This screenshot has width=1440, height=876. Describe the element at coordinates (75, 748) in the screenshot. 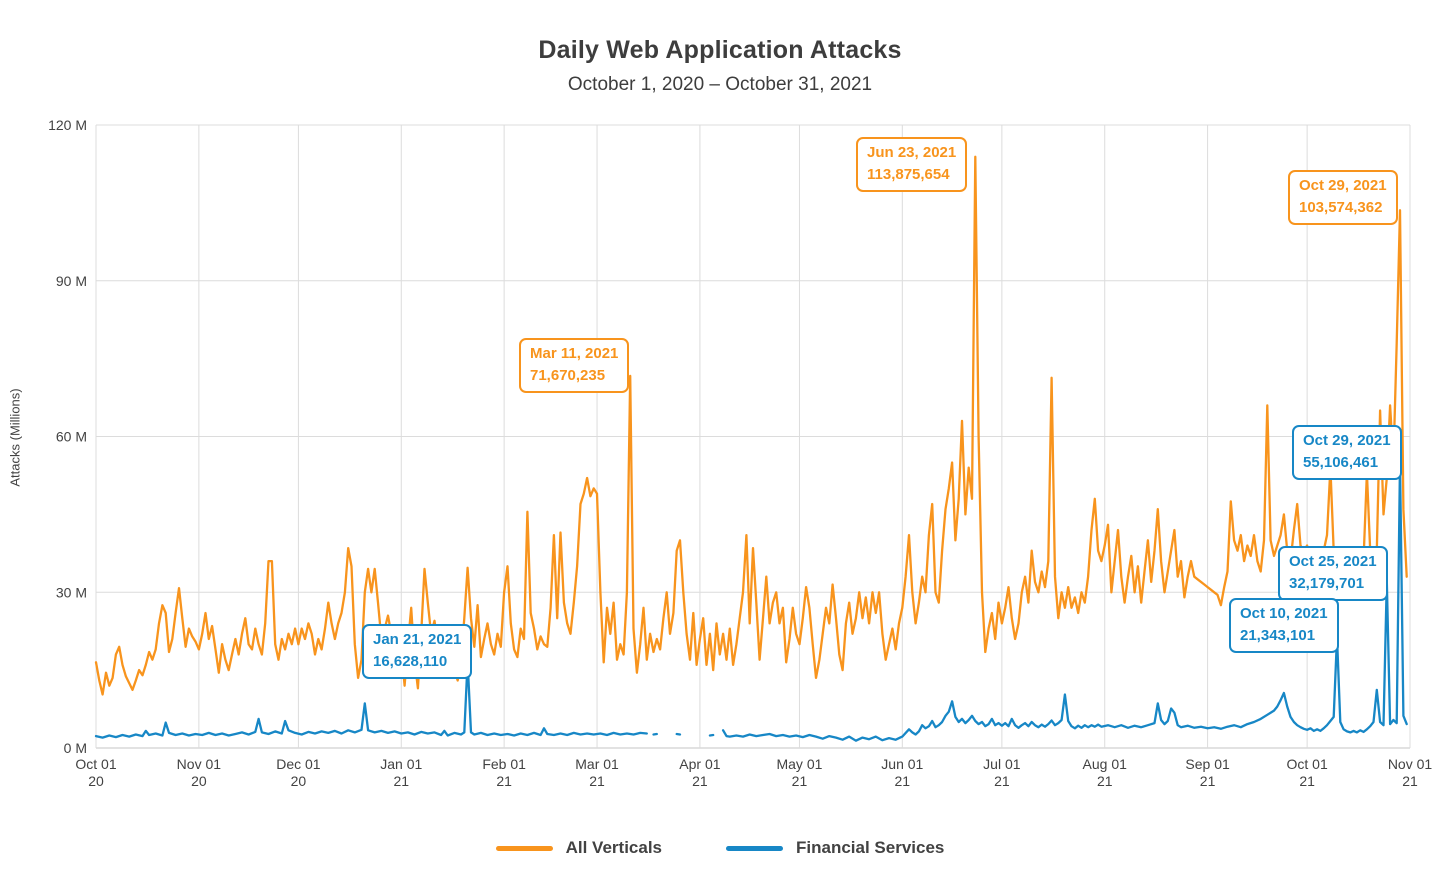

I see `y-tick-label: 0 M` at that location.